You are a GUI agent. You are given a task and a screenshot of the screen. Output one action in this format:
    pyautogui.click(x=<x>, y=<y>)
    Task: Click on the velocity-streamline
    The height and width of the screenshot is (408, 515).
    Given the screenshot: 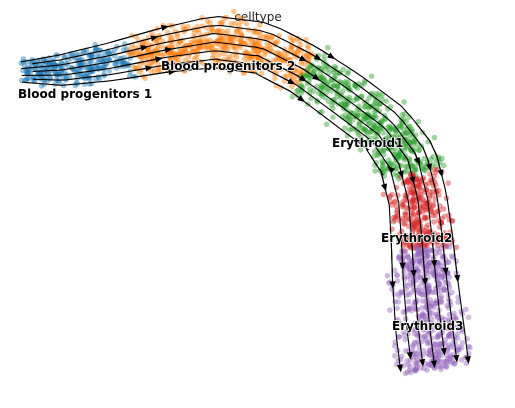 What is the action you would take?
    pyautogui.click(x=93, y=73)
    